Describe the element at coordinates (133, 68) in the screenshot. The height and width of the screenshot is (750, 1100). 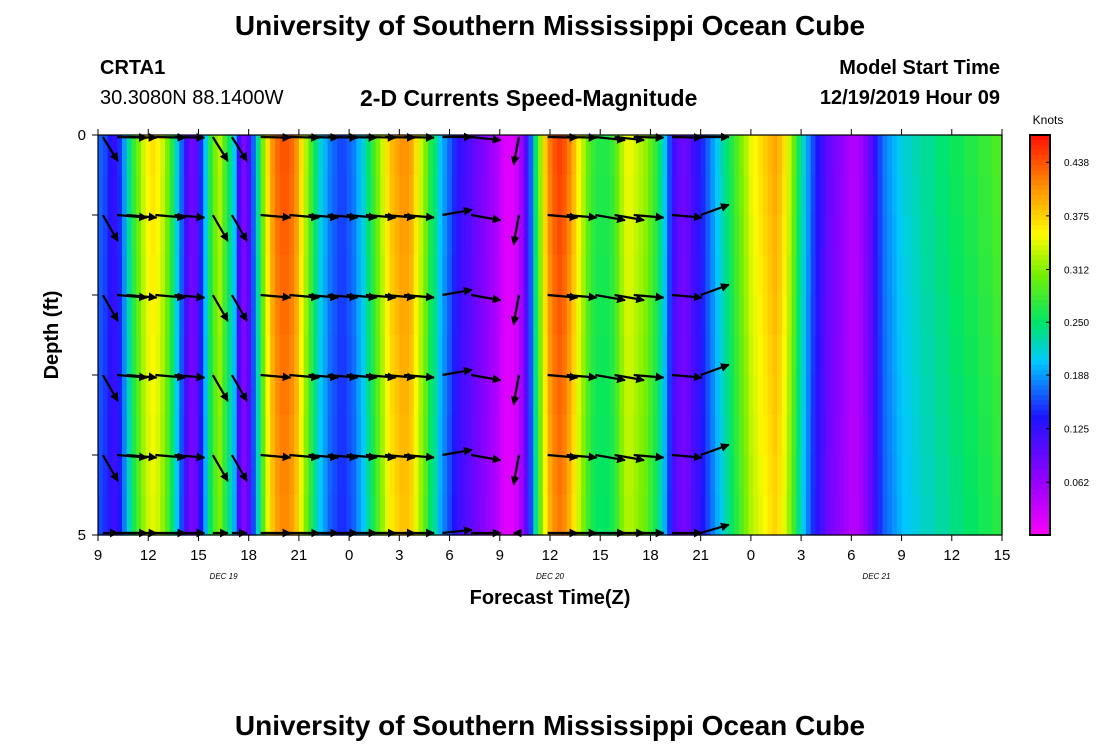
I see `station-id: CRTA1` at that location.